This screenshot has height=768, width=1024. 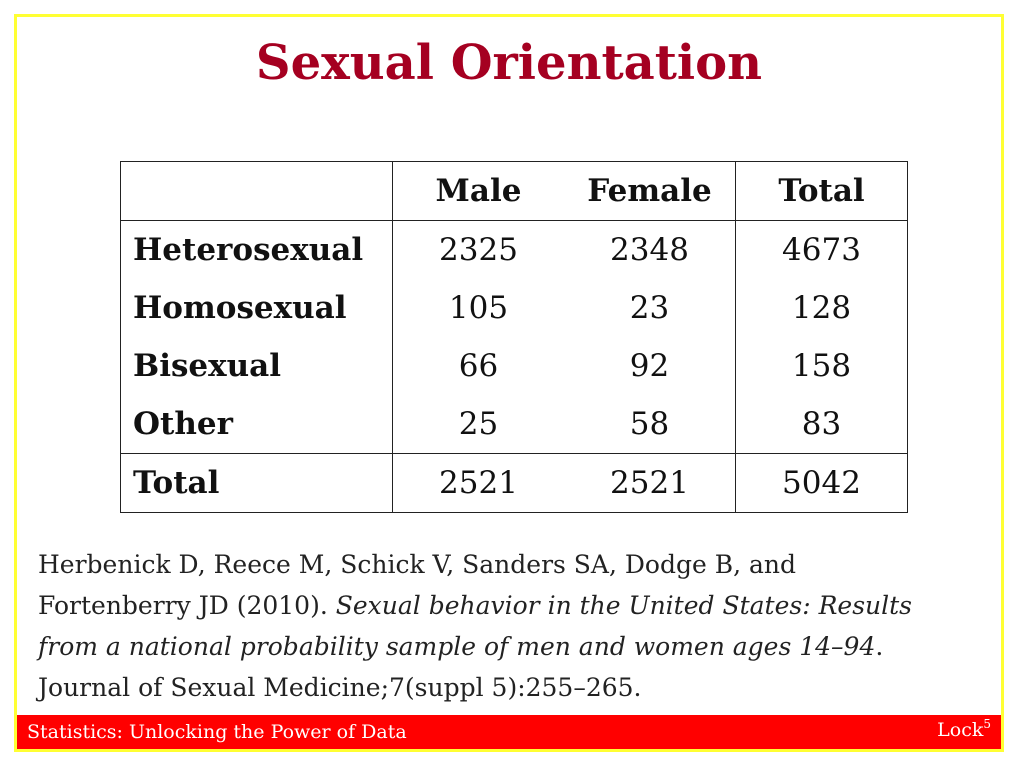 I want to click on row-label: Heterosexual, so click(x=256, y=249).